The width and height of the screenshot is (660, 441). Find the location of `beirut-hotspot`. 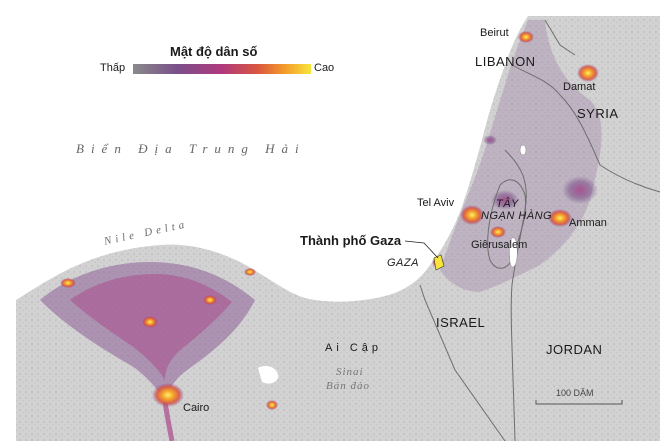

beirut-hotspot is located at coordinates (526, 37).